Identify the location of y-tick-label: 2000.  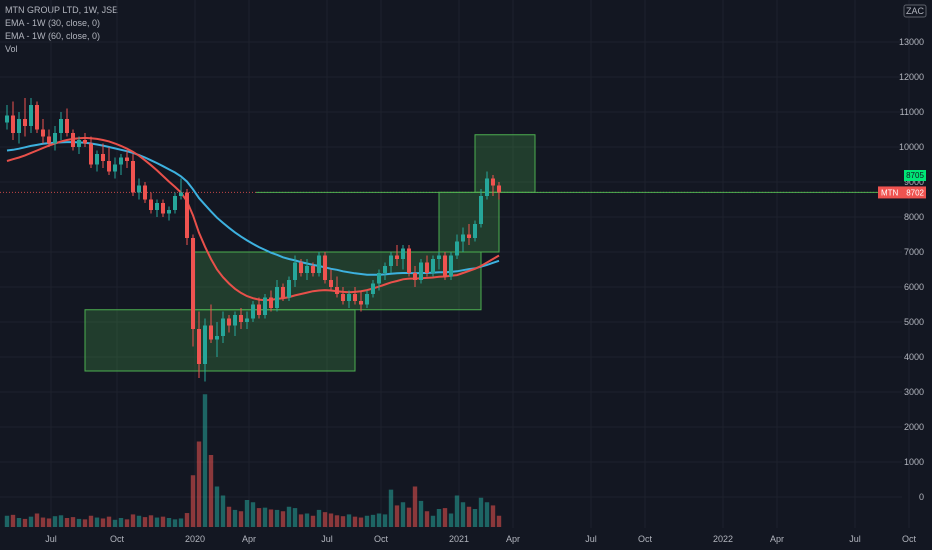
(914, 427).